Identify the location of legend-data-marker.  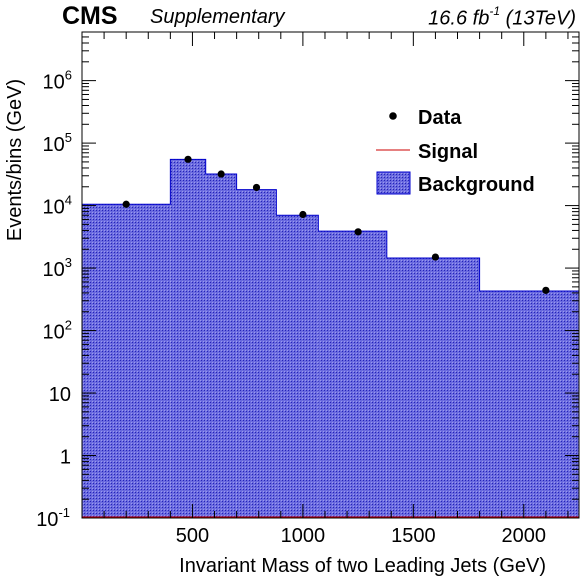
(393, 116).